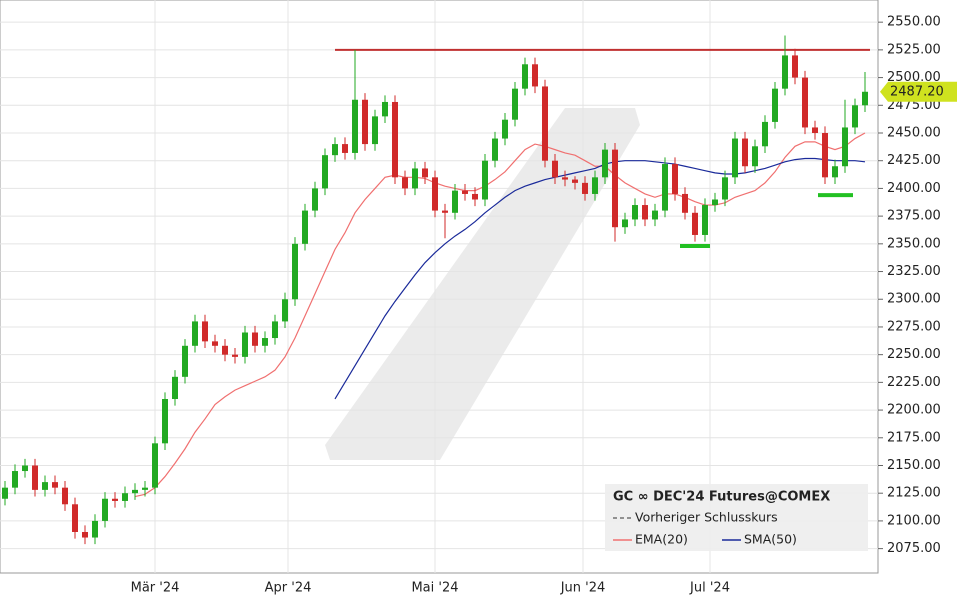 This screenshot has height=600, width=960. What do you see at coordinates (914, 243) in the screenshot?
I see `y-tick-label: 2350.00` at bounding box center [914, 243].